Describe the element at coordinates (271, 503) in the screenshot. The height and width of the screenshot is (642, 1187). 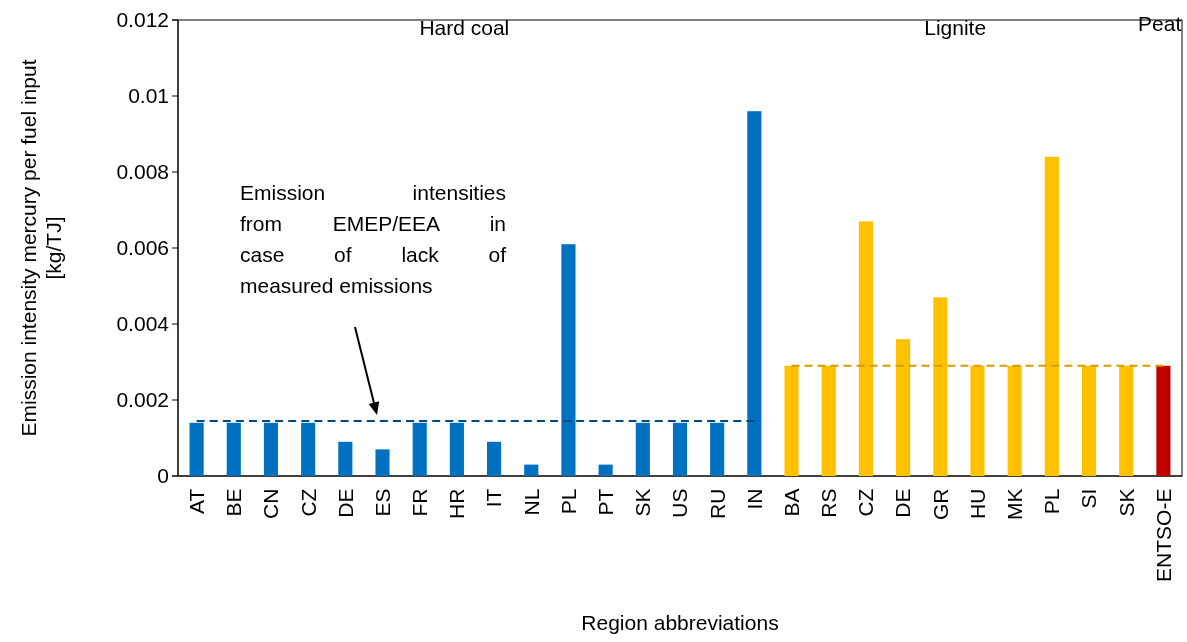
I see `x-tick-label: CN` at that location.